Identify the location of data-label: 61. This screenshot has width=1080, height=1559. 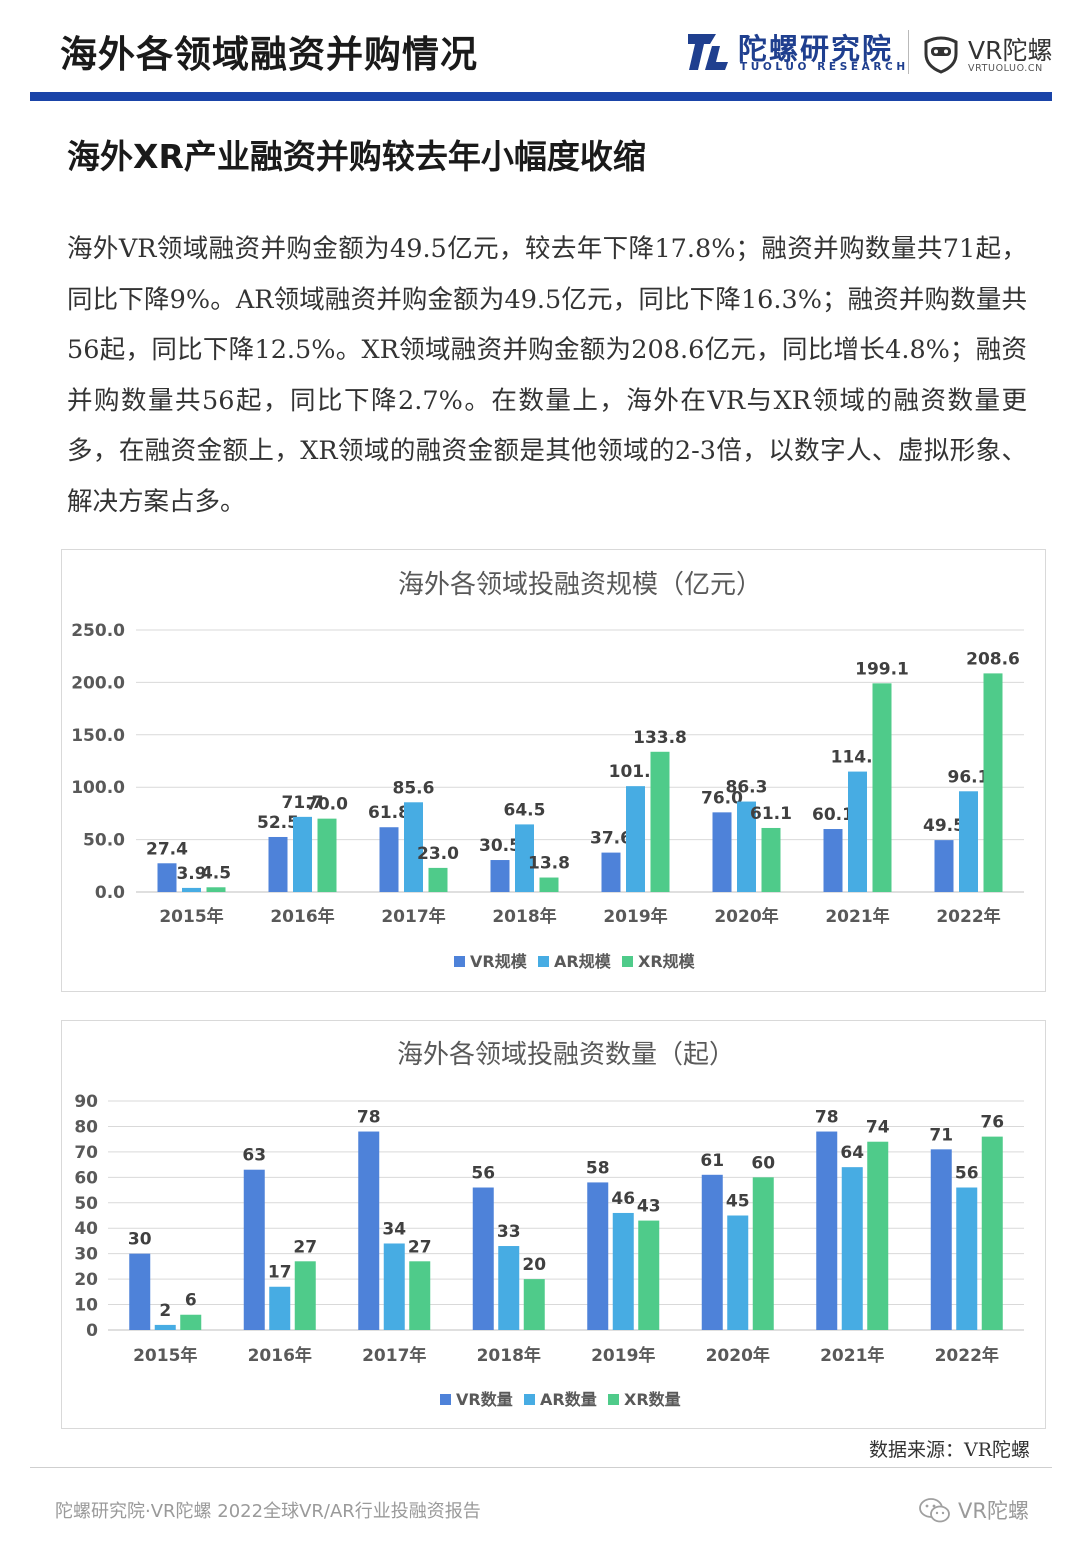
(712, 1161).